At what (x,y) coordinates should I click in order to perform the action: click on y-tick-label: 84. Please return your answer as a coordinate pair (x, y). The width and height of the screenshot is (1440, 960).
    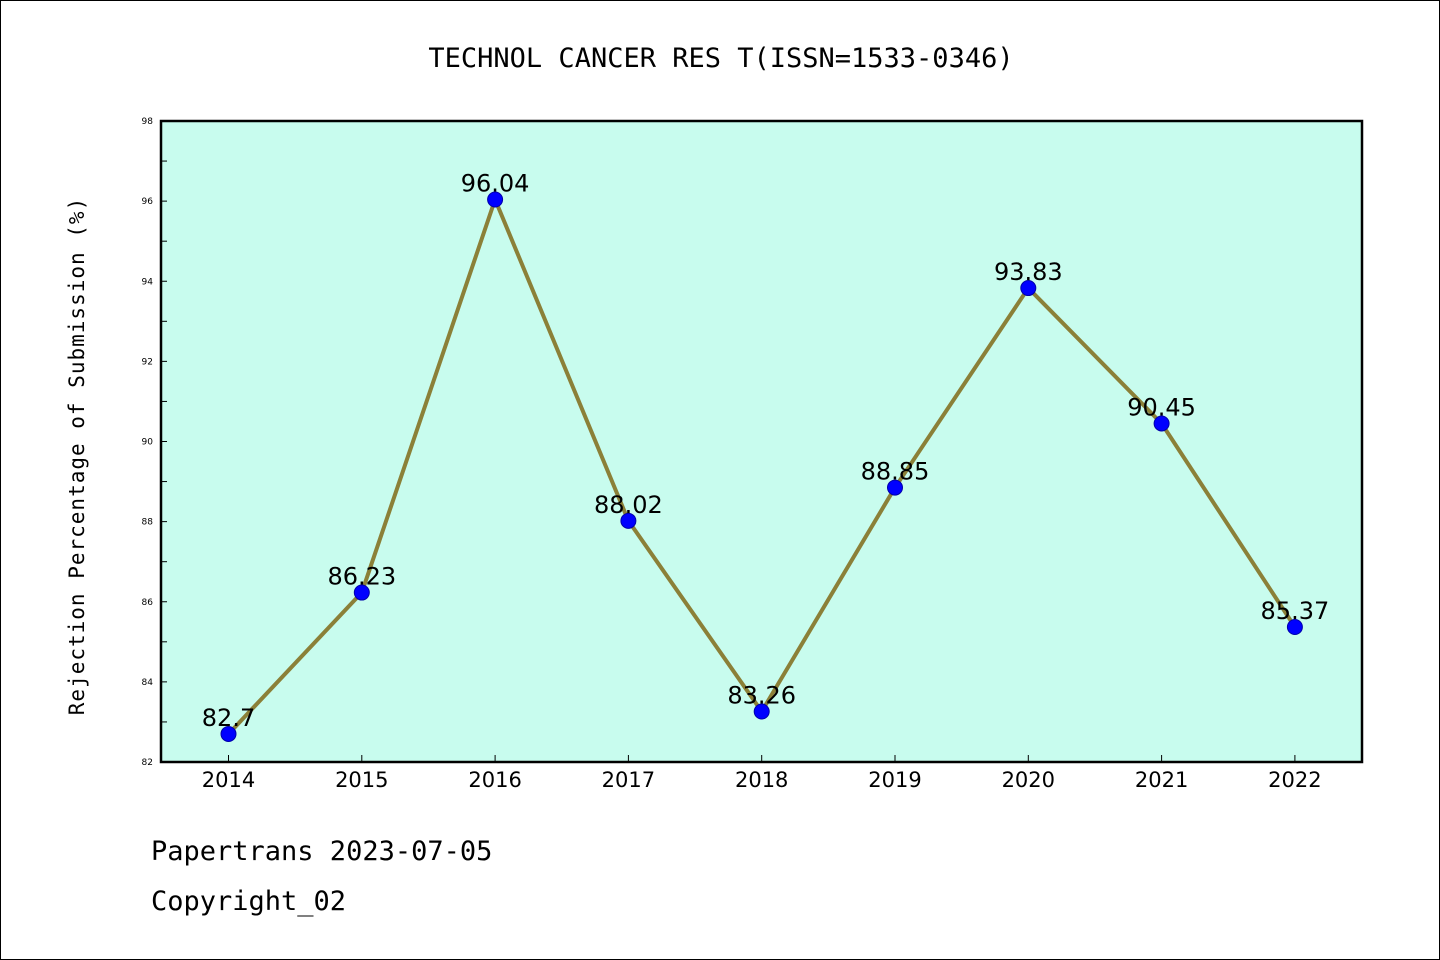
    Looking at the image, I should click on (148, 683).